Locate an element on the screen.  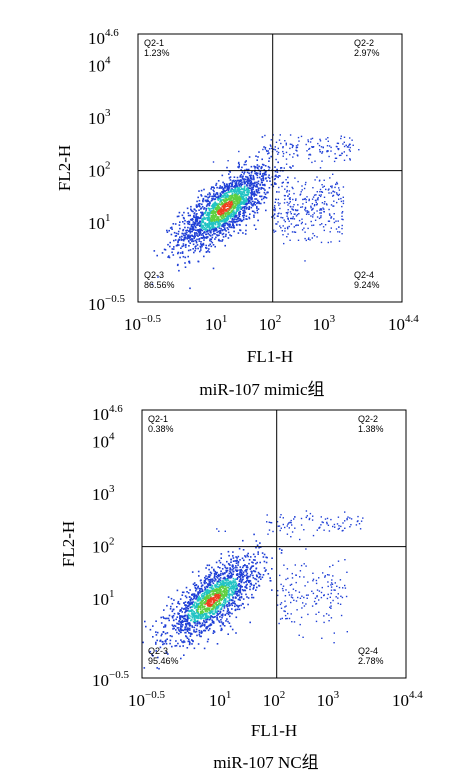
quadrant-percent-q2-3: 95.46% is located at coordinates (163, 661).